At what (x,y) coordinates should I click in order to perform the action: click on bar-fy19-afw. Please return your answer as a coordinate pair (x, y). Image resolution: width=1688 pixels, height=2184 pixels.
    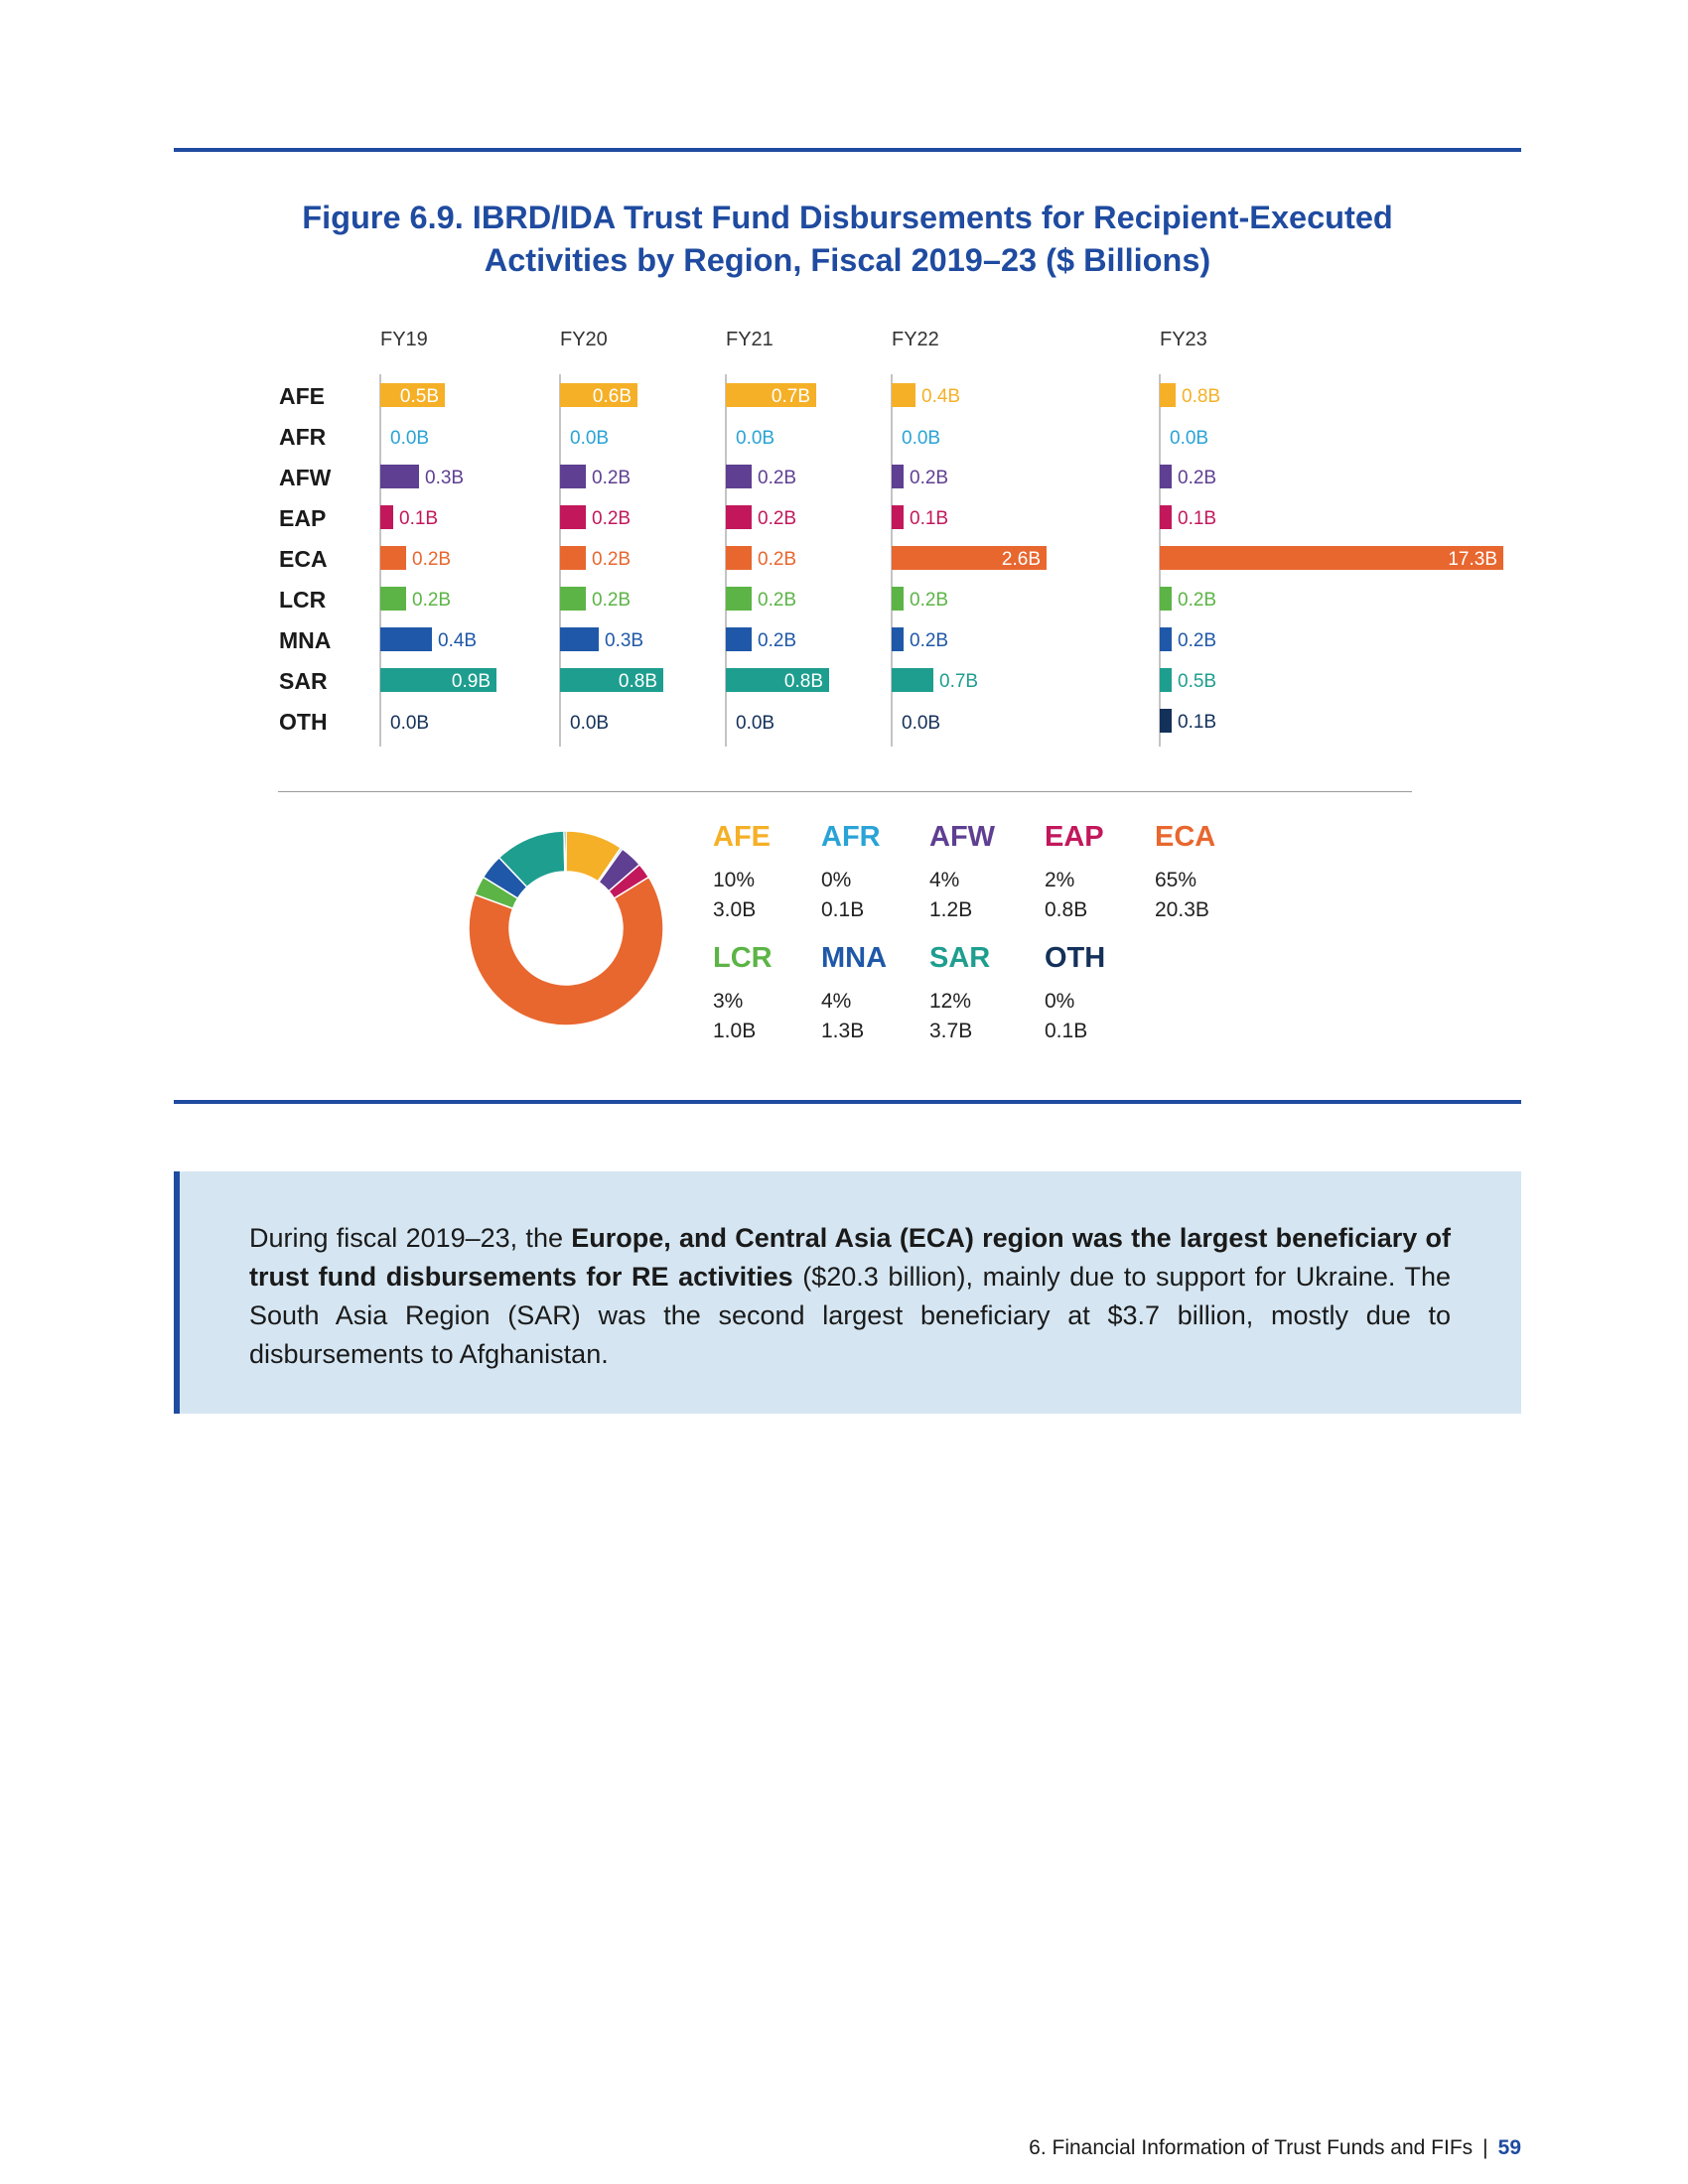
    Looking at the image, I should click on (399, 476).